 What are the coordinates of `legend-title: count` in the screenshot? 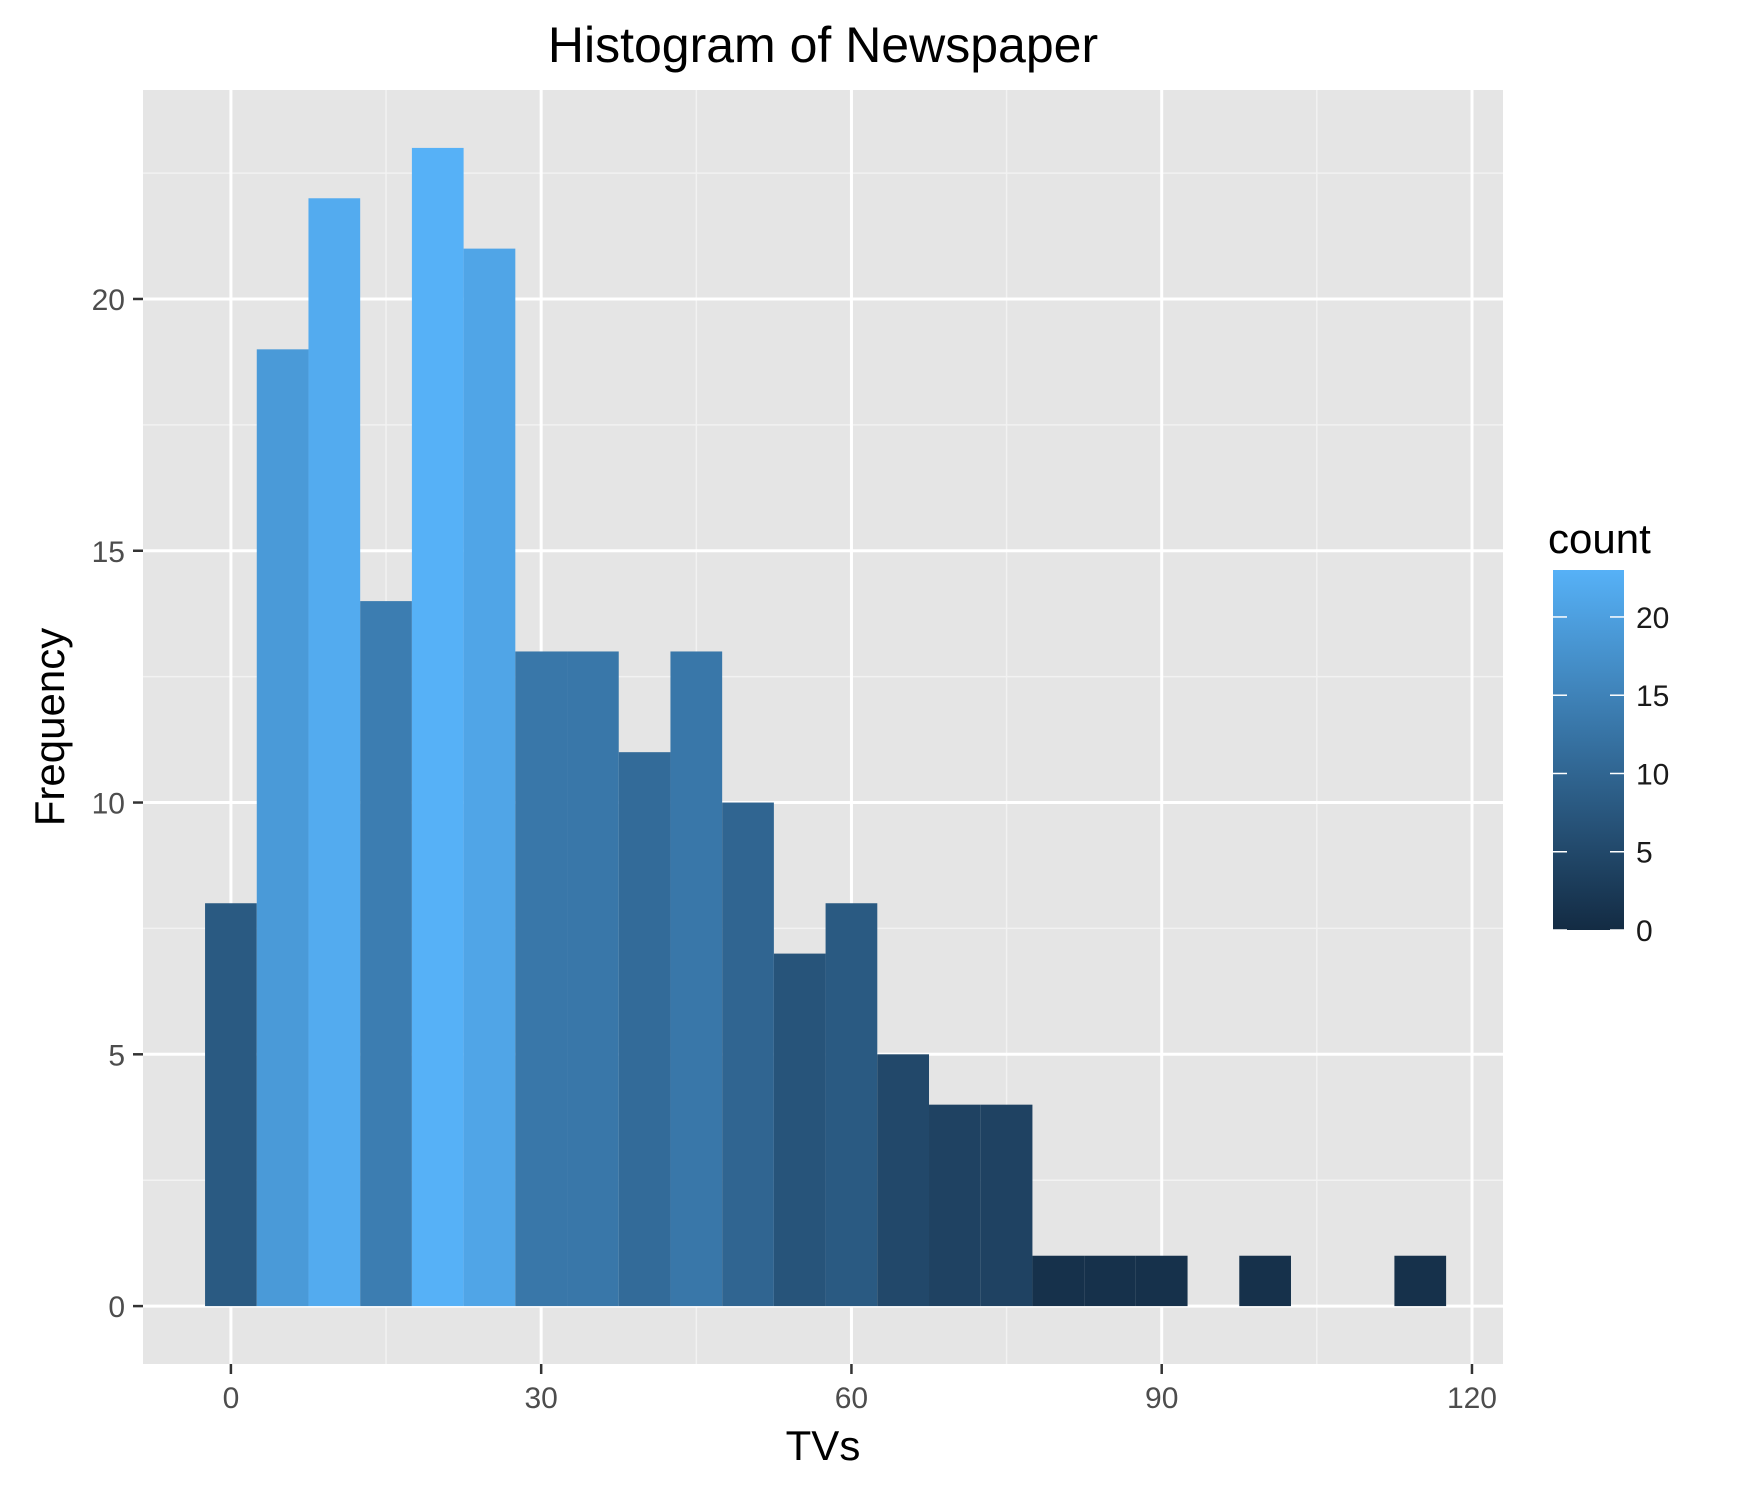 It's located at (1599, 538).